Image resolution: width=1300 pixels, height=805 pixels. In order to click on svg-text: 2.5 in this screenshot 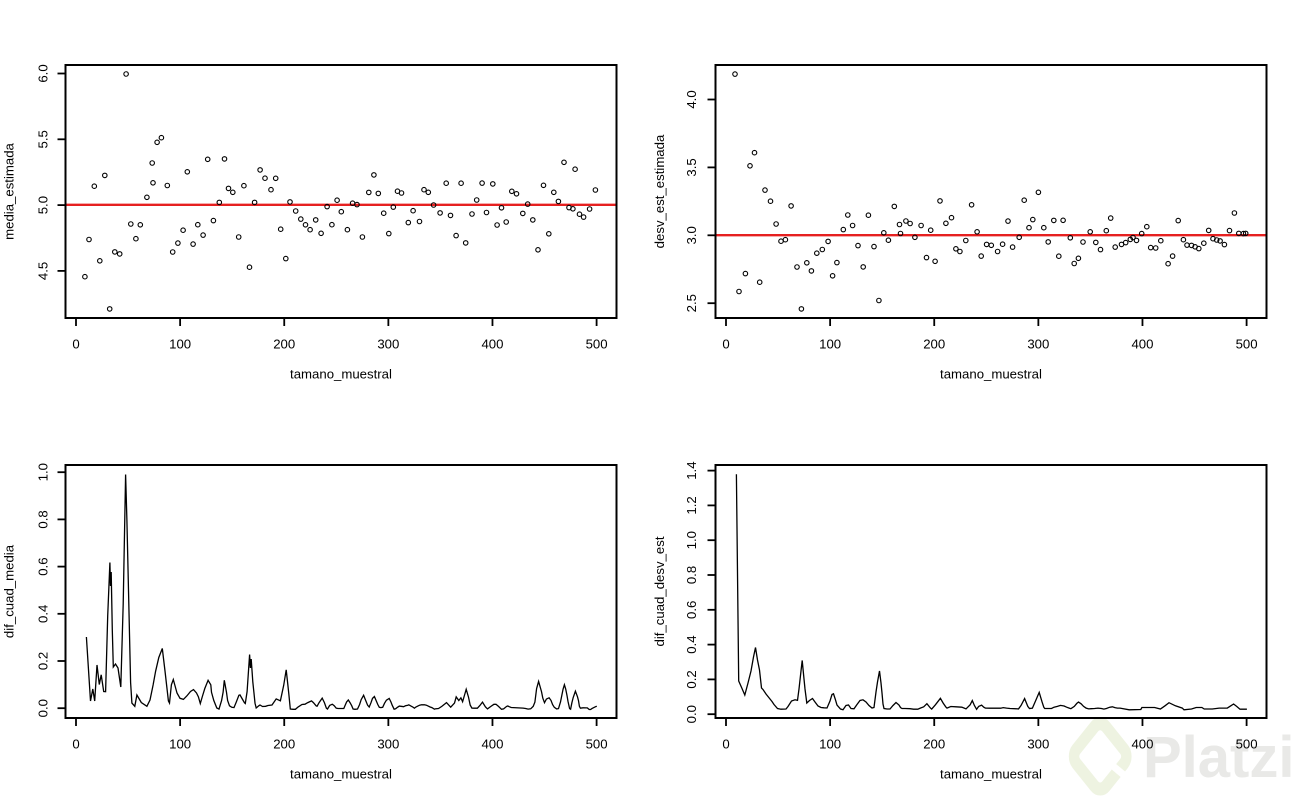, I will do `click(691, 303)`.